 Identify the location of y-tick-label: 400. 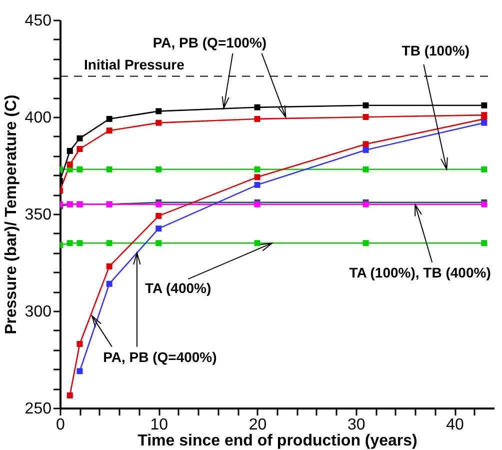
(38, 118).